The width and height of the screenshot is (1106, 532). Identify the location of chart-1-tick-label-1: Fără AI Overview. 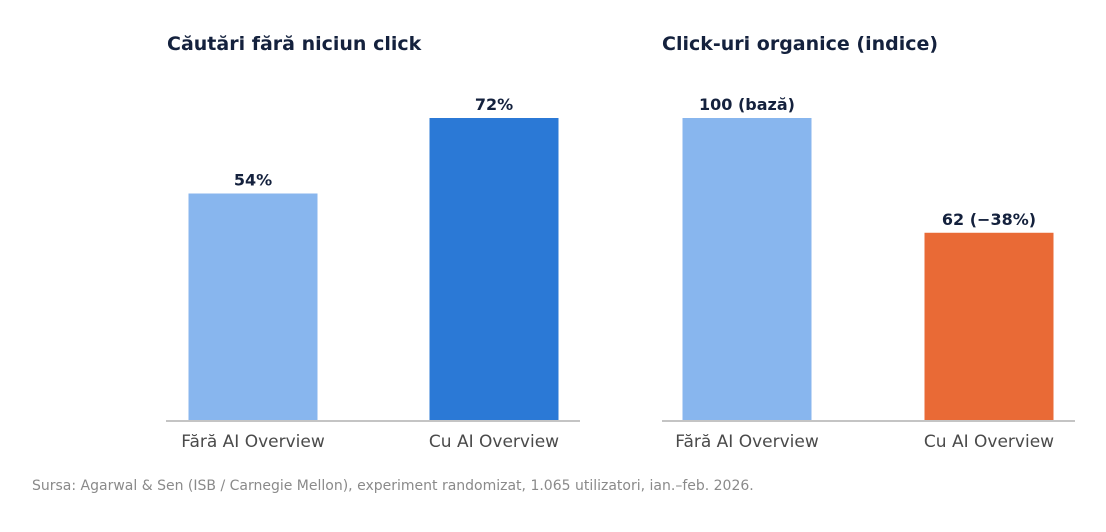
(253, 442).